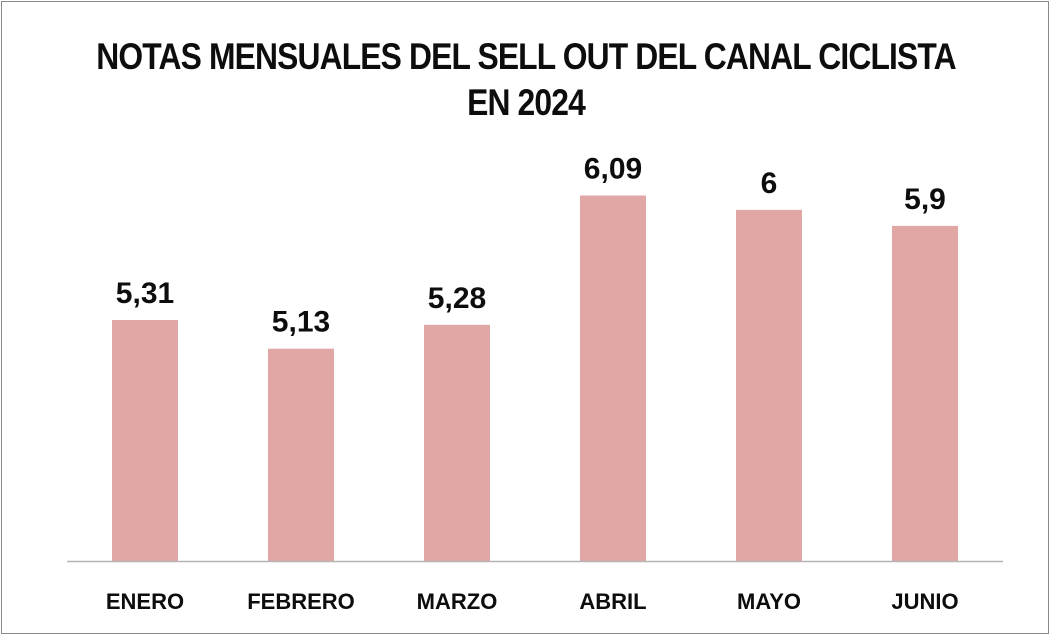  What do you see at coordinates (925, 199) in the screenshot?
I see `data-label-junio: 5,9` at bounding box center [925, 199].